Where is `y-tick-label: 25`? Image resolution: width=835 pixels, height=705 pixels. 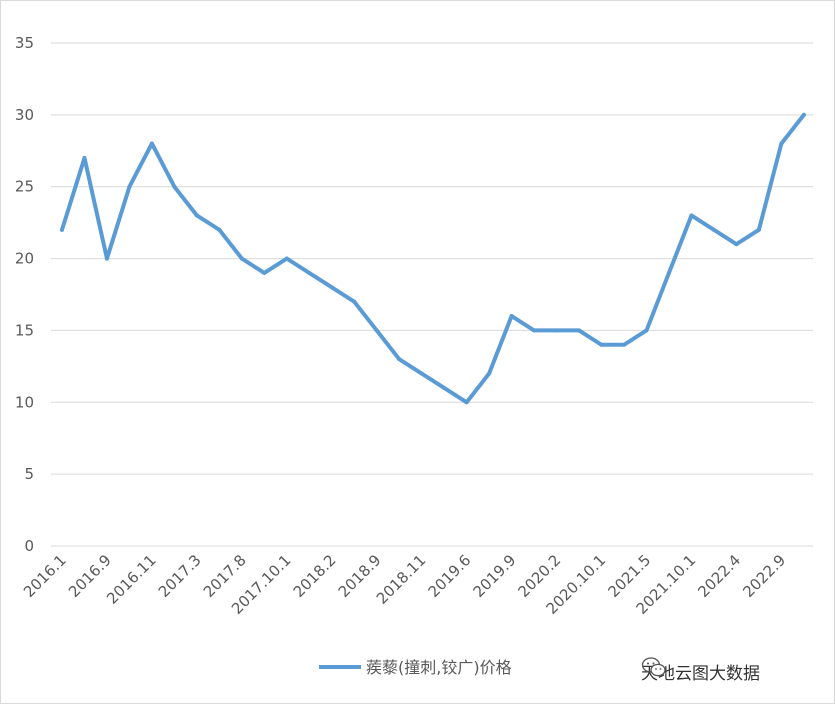
y-tick-label: 25 is located at coordinates (24, 187).